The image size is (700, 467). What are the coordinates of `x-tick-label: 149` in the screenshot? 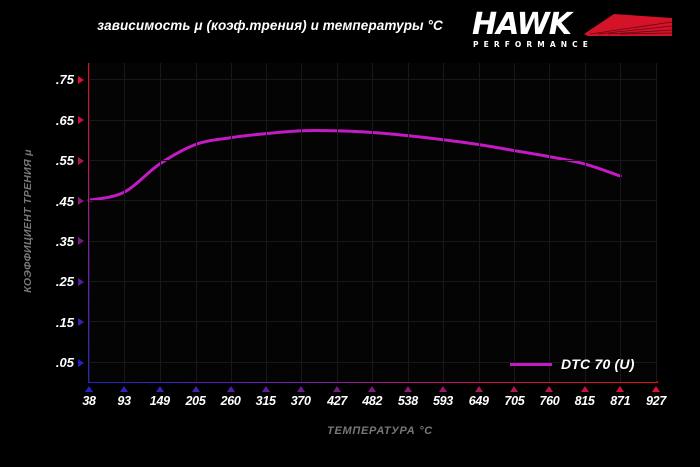 It's located at (159, 401).